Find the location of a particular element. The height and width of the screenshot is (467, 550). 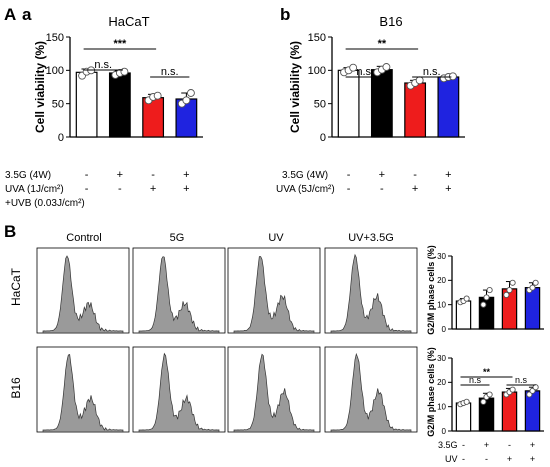

chart-hacat-ytick-label: 10 is located at coordinates (441, 304).